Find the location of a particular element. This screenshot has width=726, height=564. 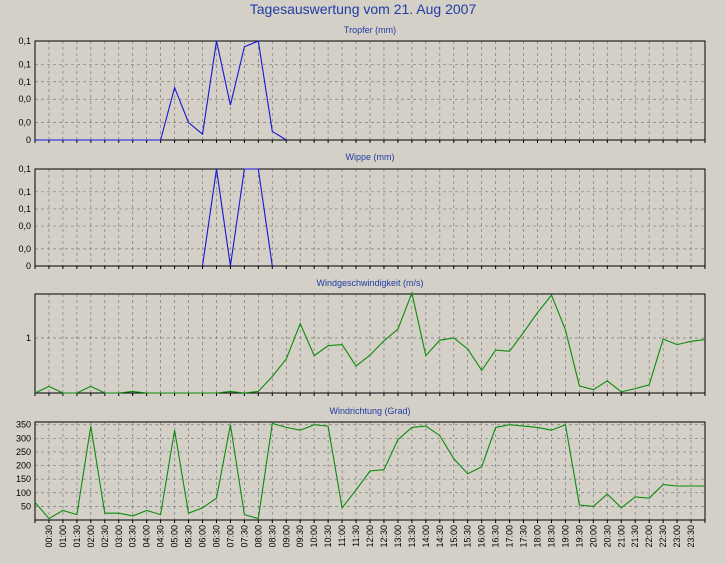

x-tick-label: 21:00 is located at coordinates (621, 536).